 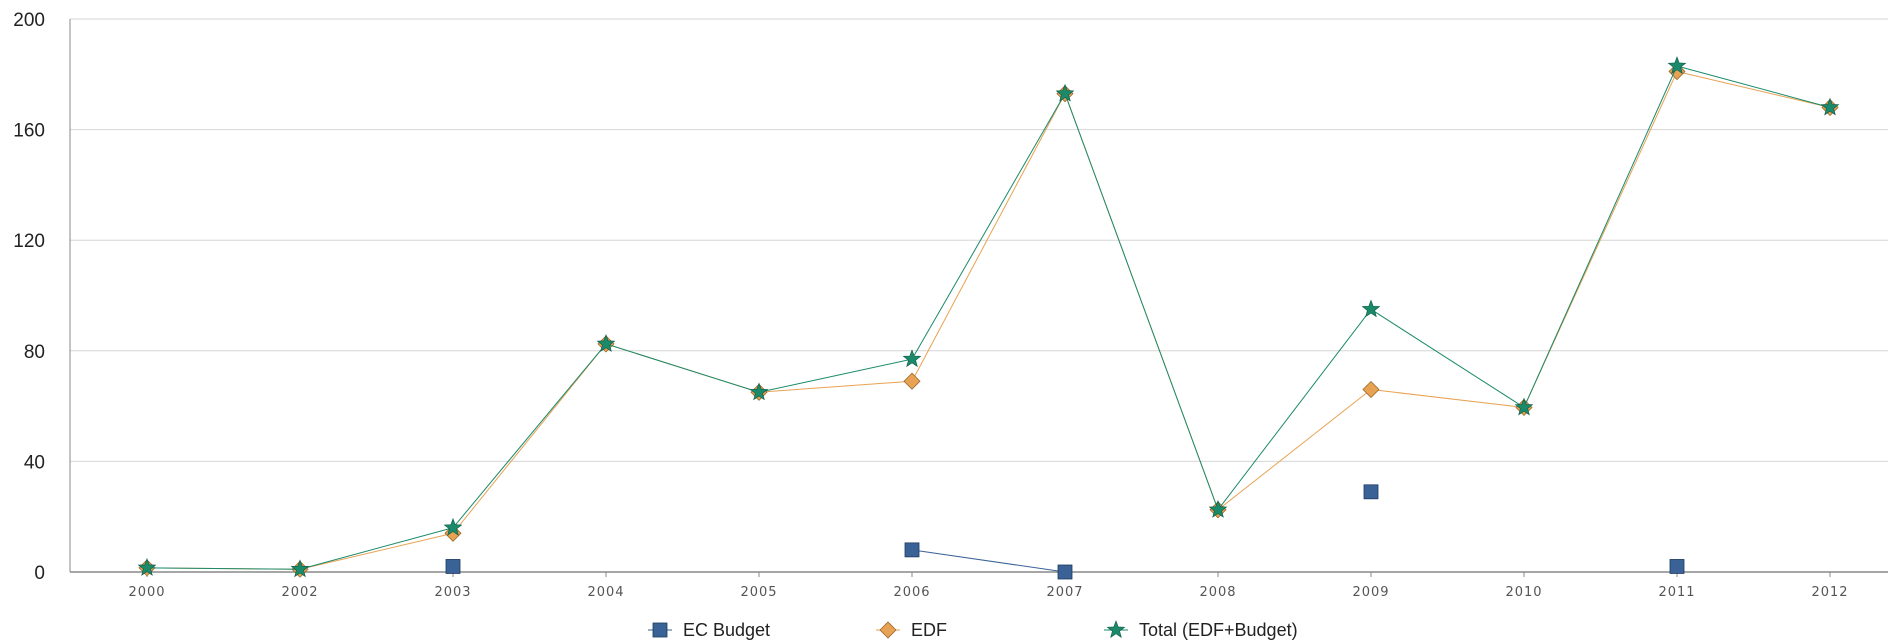 I want to click on x-tick-label: 2006, so click(x=911, y=592).